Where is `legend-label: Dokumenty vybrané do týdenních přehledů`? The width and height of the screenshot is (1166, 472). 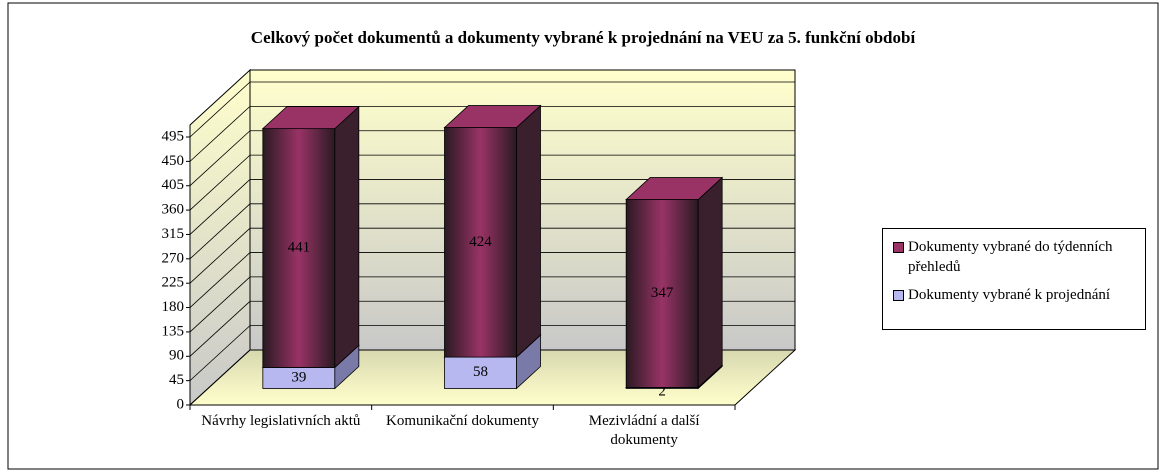
legend-label: Dokumenty vybrané do týdenních přehledů is located at coordinates (1010, 257).